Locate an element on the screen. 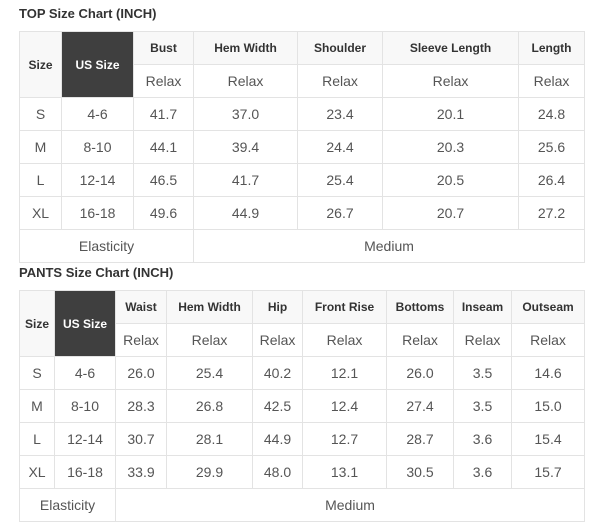 Image resolution: width=600 pixels, height=526 pixels. measurement-cell: 27.4 is located at coordinates (420, 406).